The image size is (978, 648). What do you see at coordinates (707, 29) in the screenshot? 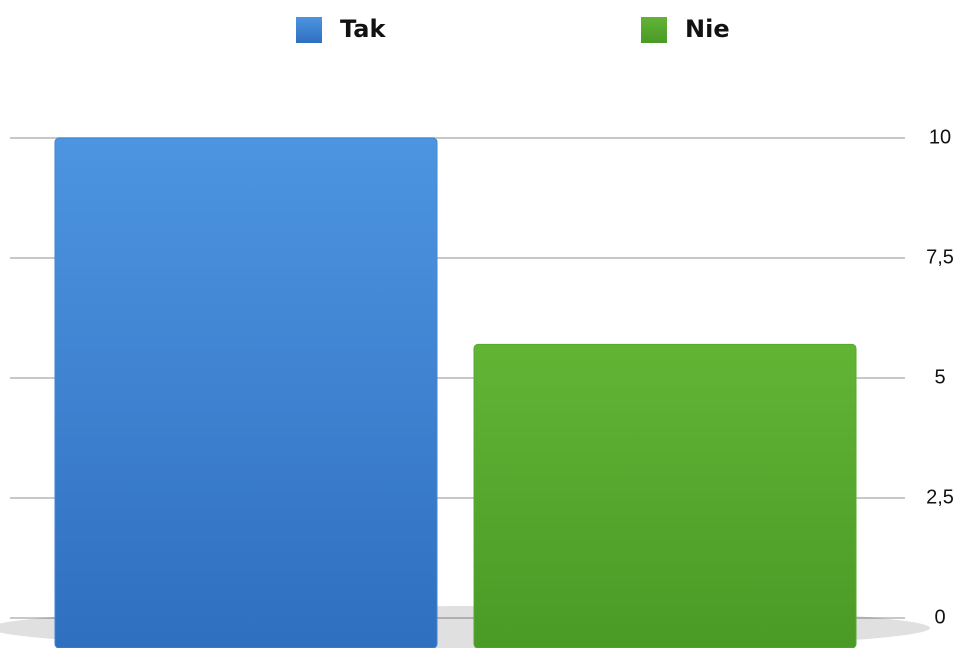
I see `legend-label: Nie` at bounding box center [707, 29].